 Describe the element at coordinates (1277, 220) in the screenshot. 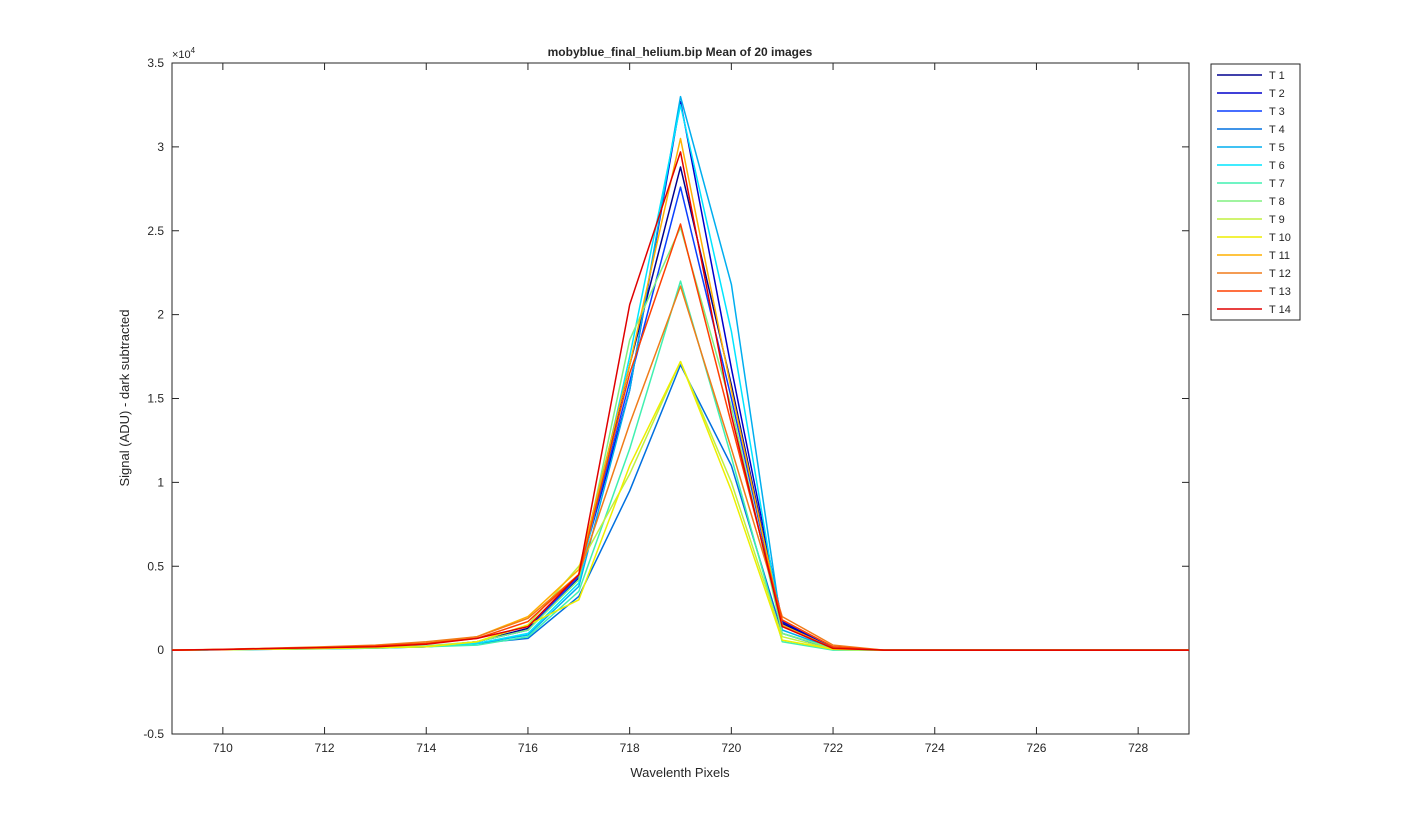

I see `legend-label-t9: T 9` at that location.